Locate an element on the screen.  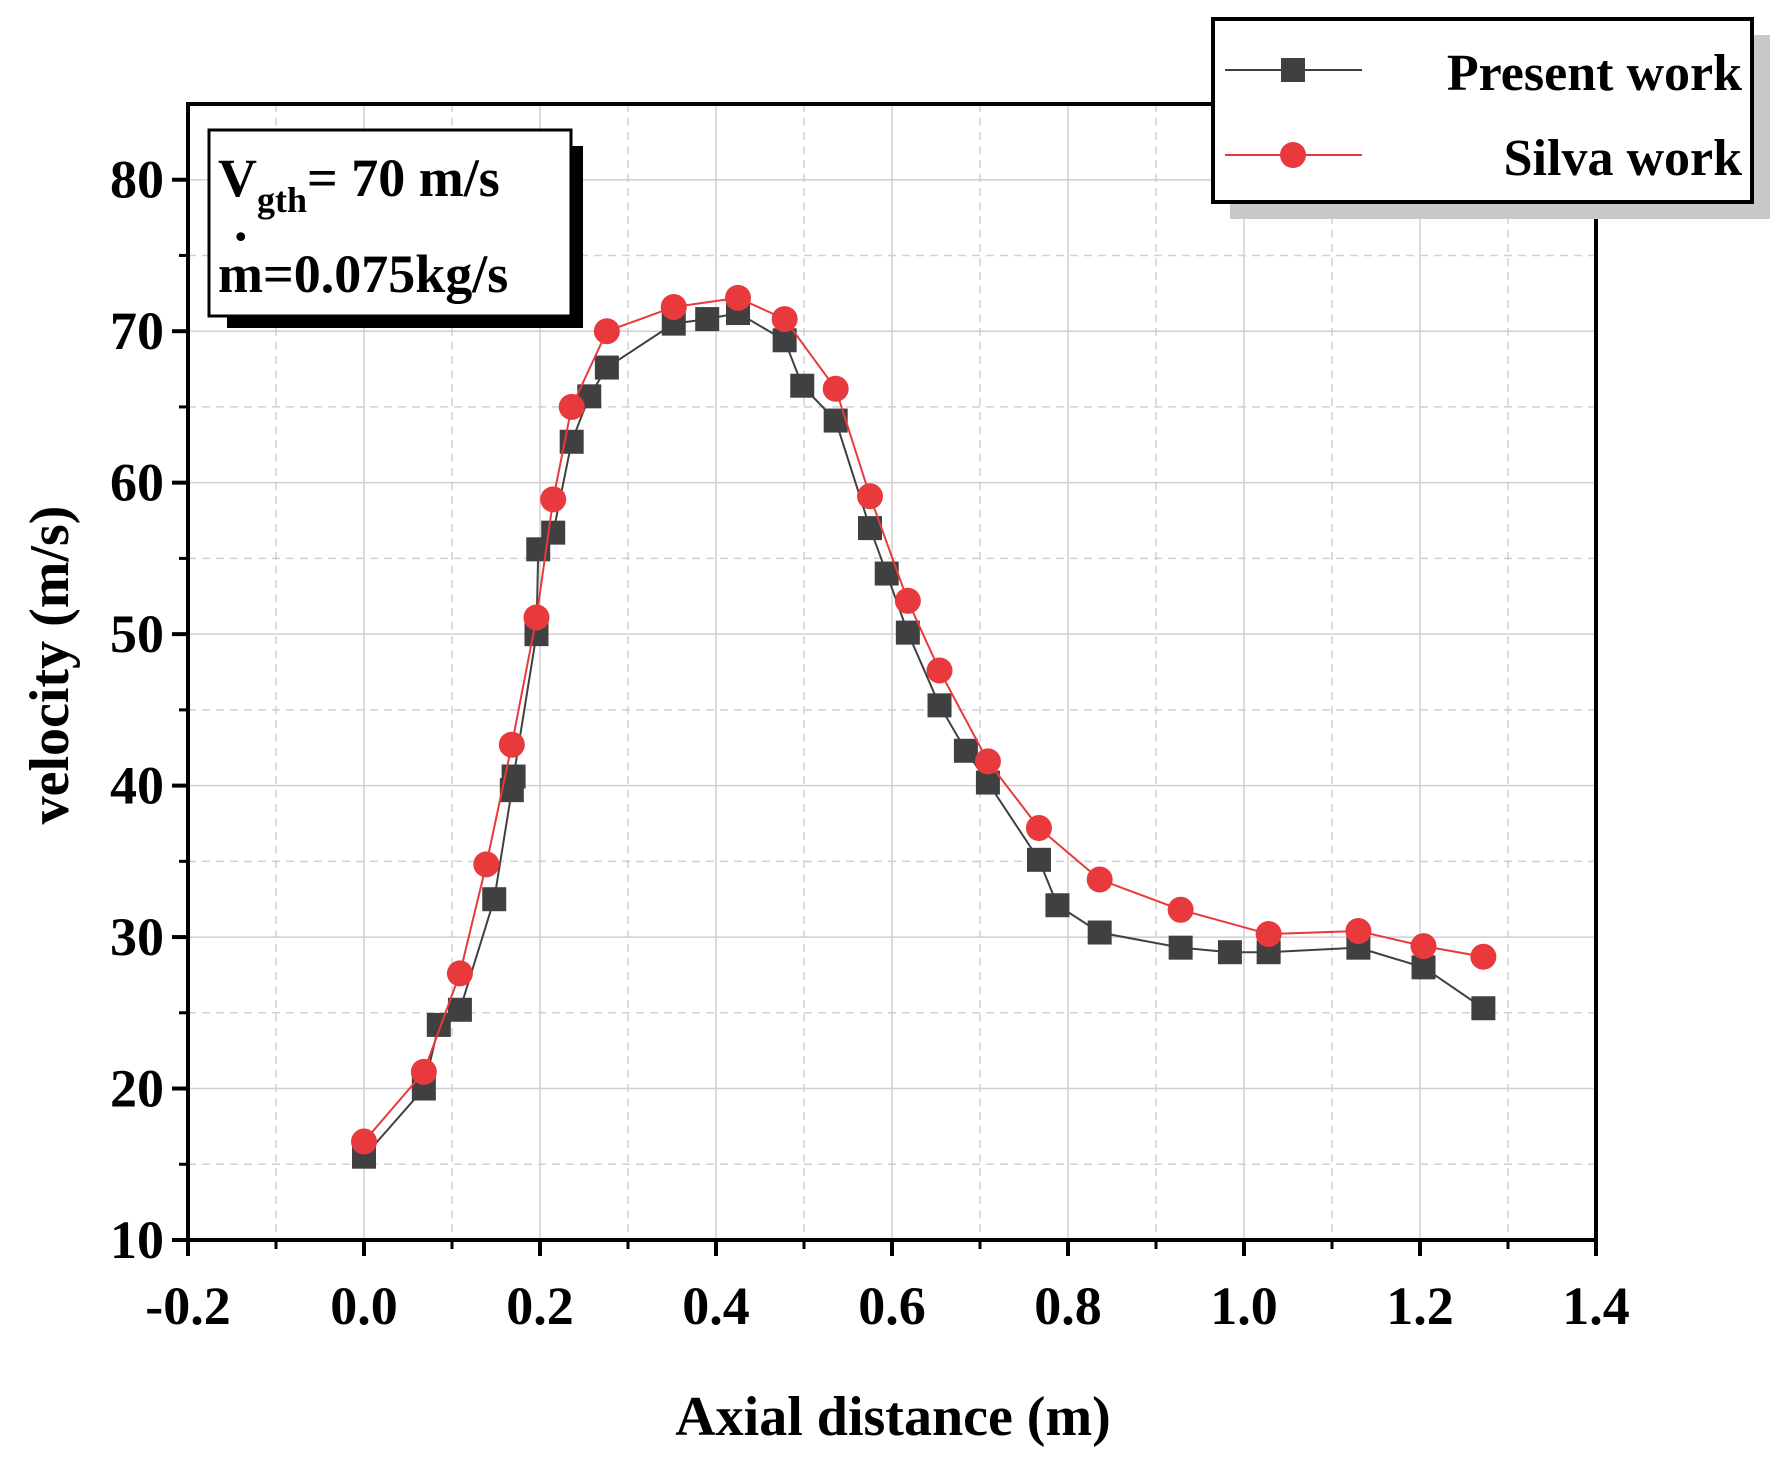
y-tick-label: 60 is located at coordinates (137, 483).